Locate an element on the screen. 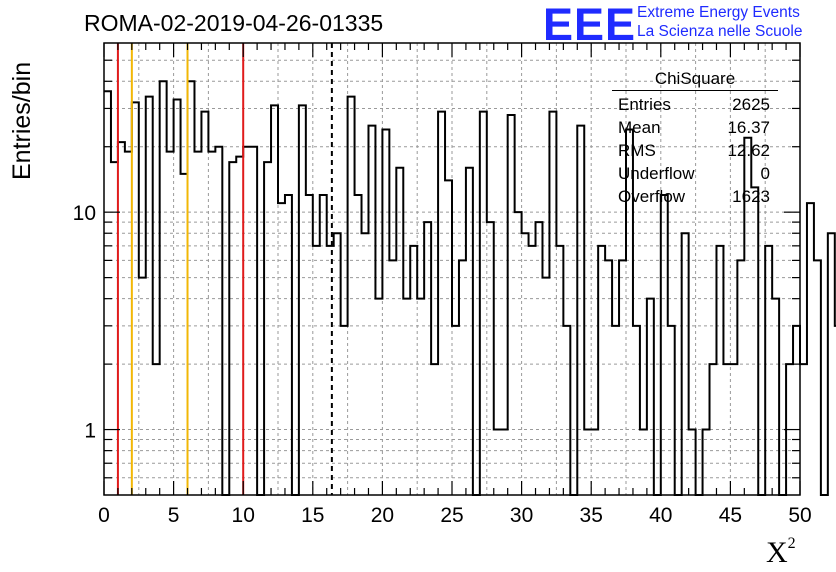 Image resolution: width=836 pixels, height=572 pixels. x-tick-label: 15 is located at coordinates (312, 515).